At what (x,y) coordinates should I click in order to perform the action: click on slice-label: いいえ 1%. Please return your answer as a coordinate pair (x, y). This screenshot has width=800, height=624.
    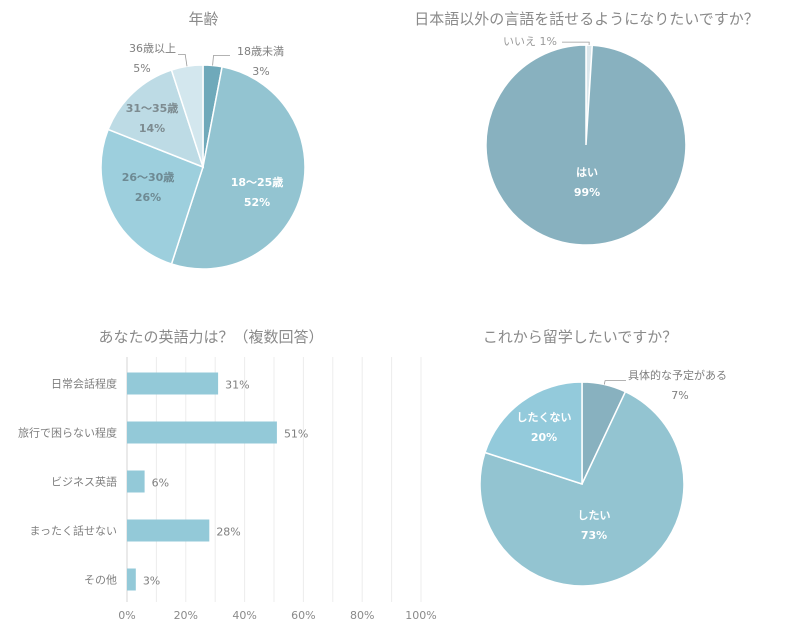
    Looking at the image, I should click on (530, 41).